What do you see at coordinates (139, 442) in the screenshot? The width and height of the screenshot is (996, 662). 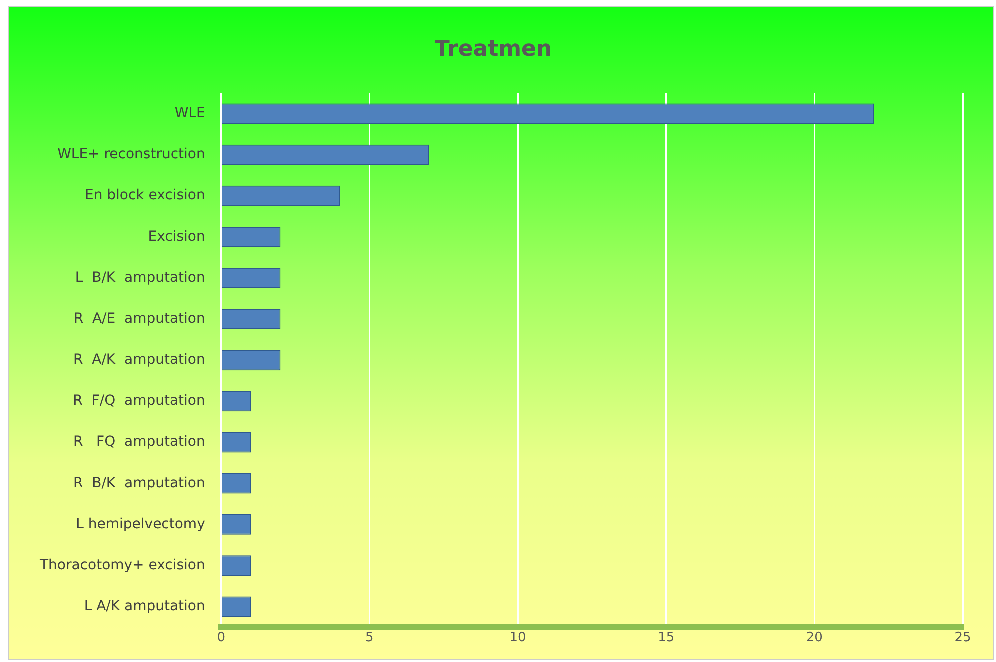 I see `y-tick-label: R FQ amputation` at bounding box center [139, 442].